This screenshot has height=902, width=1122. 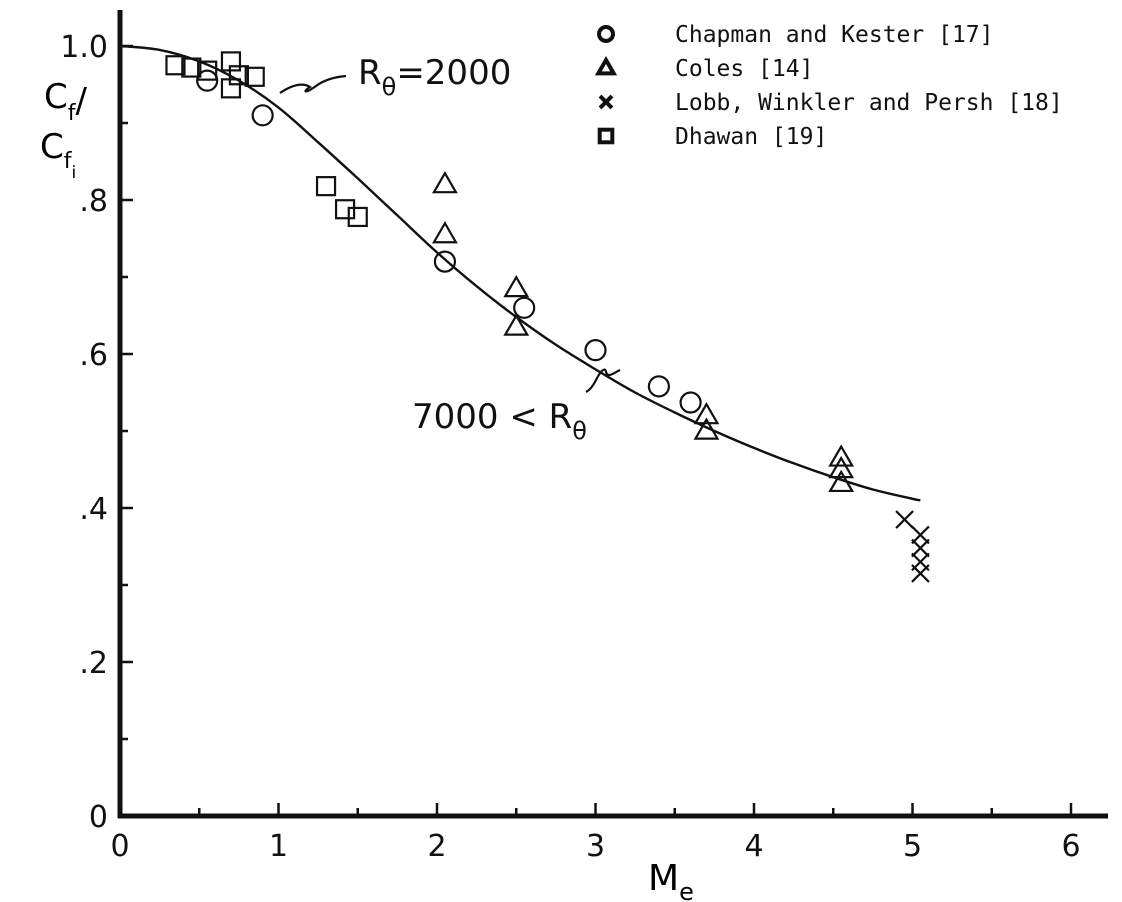 What do you see at coordinates (98, 817) in the screenshot?
I see `y-tick-label-0: 0` at bounding box center [98, 817].